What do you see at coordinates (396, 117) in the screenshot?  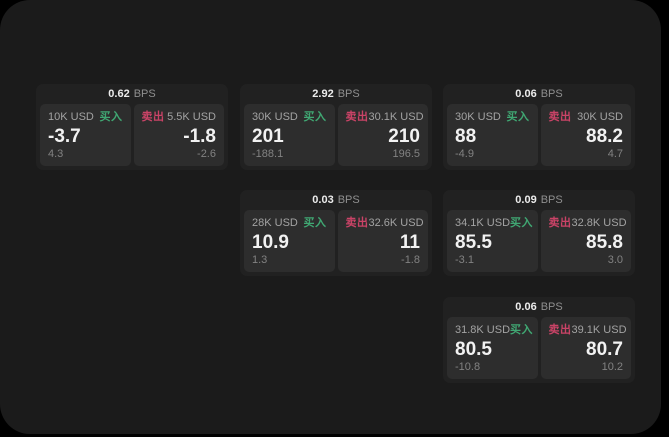 I see `sell-size: 30.1K USD` at bounding box center [396, 117].